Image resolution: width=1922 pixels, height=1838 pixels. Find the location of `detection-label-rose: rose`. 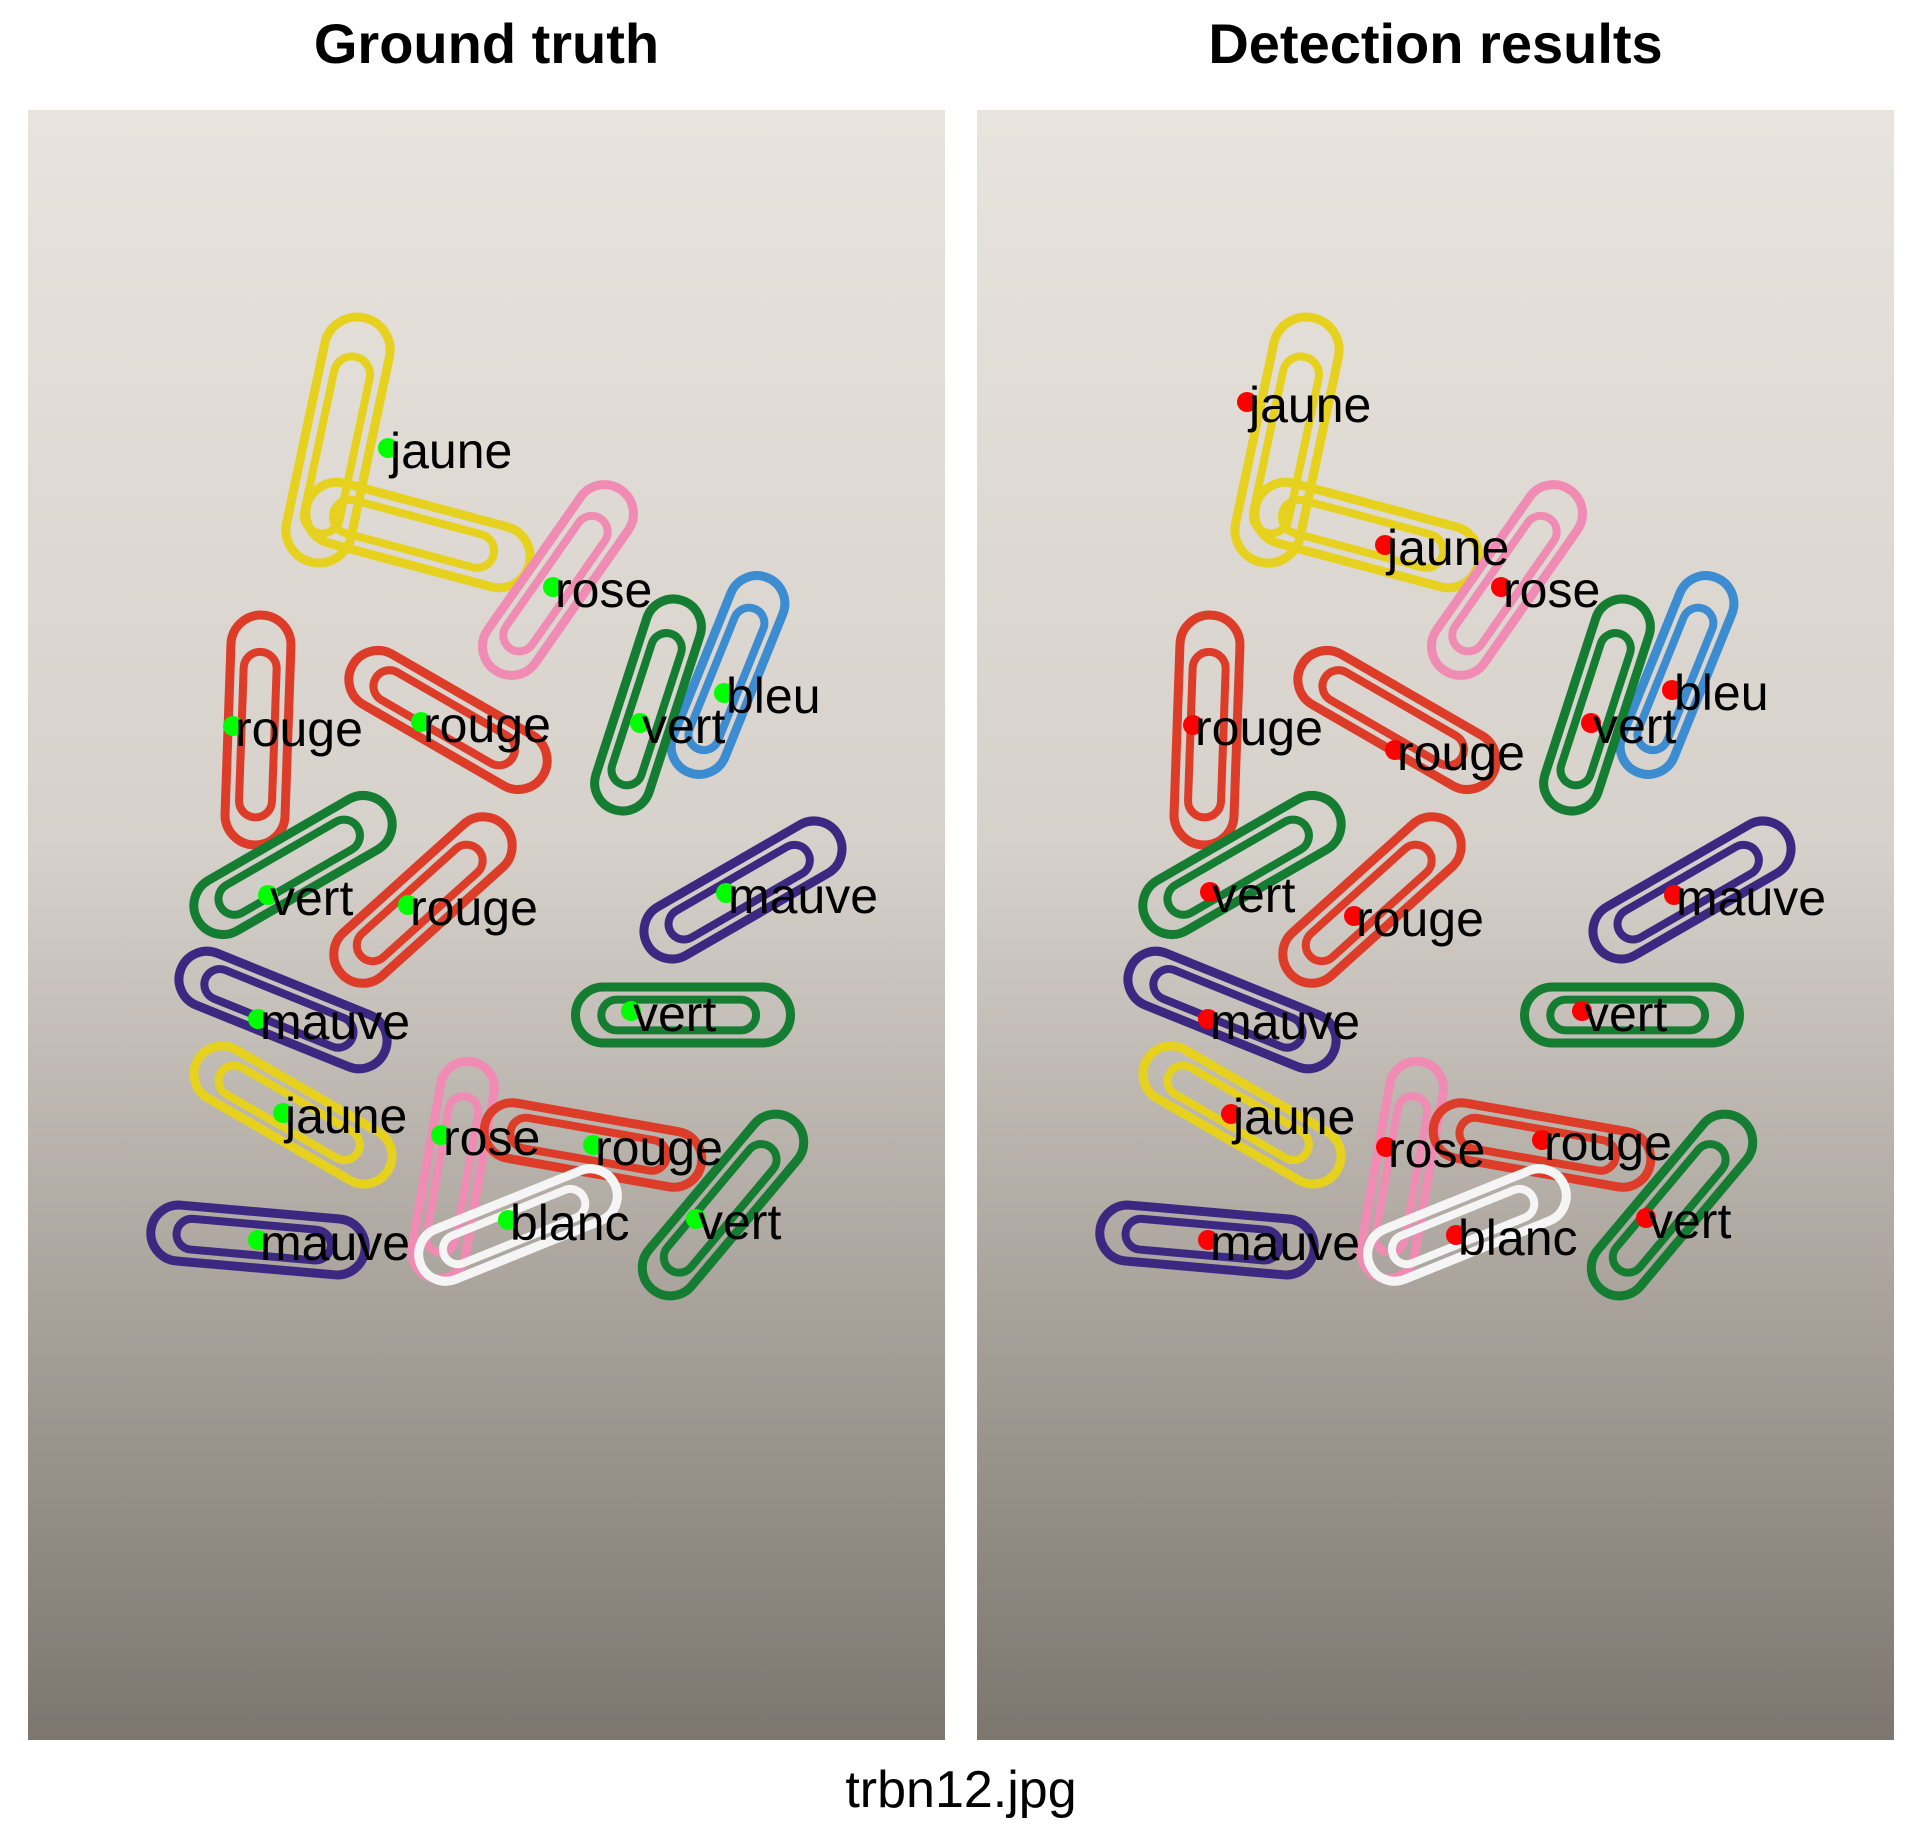

detection-label-rose: rose is located at coordinates (1437, 1150).